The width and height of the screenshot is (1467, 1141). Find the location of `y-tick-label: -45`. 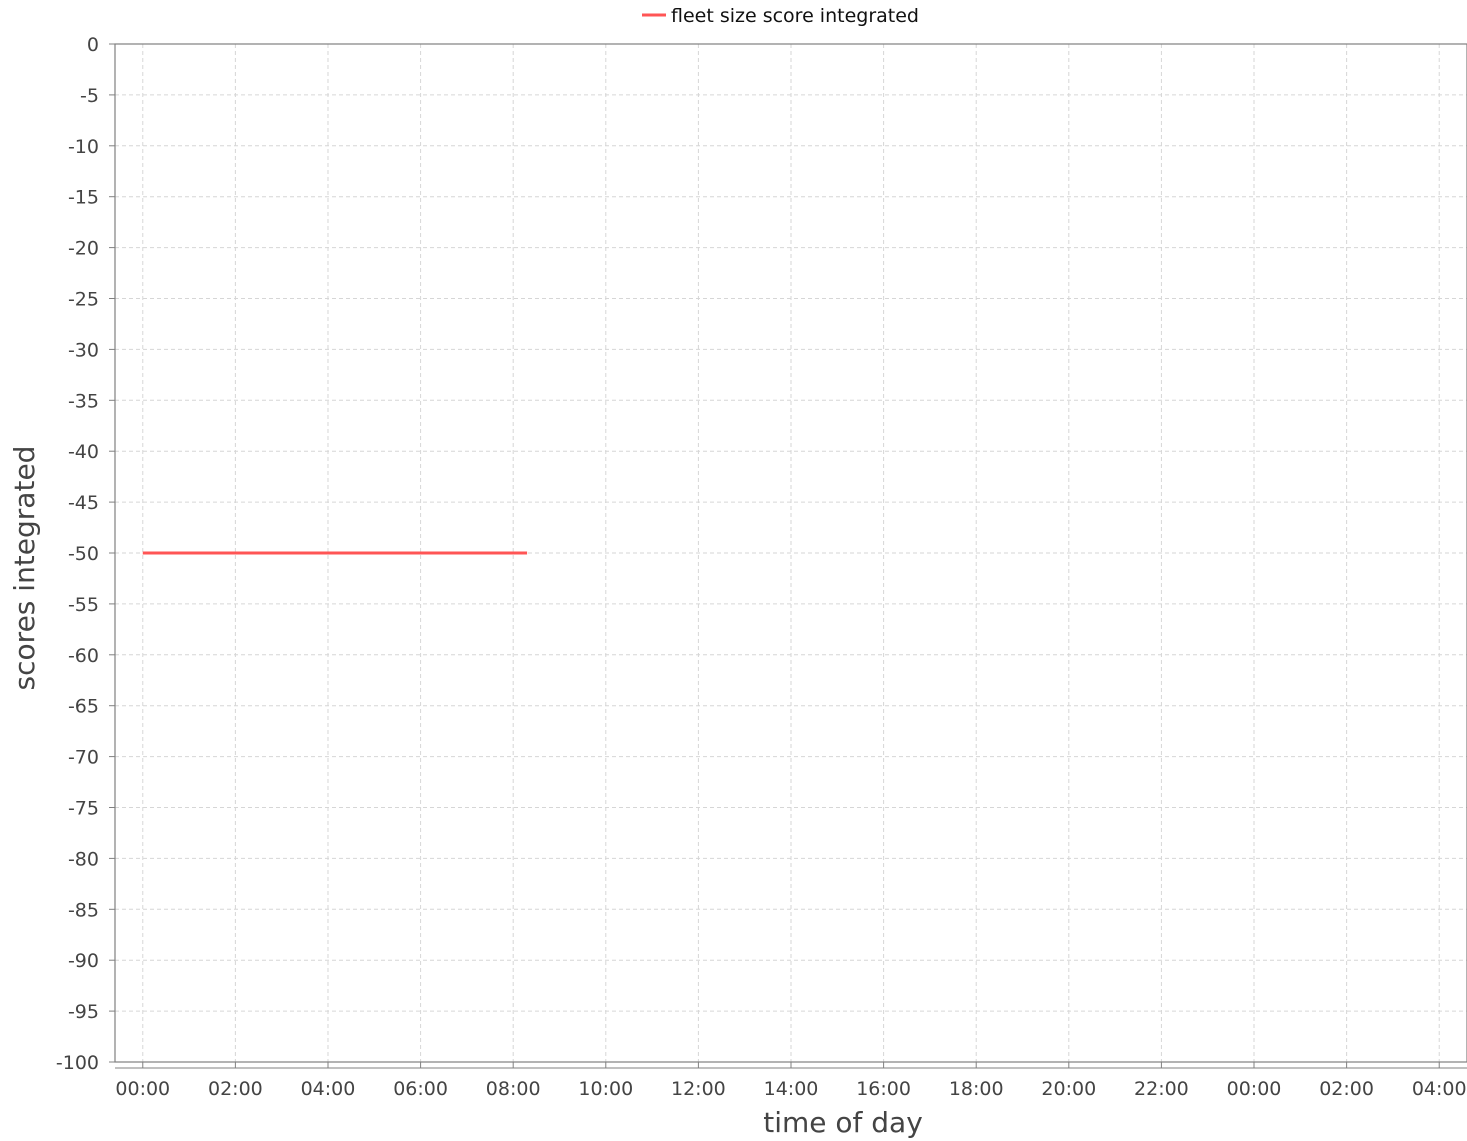

y-tick-label: -45 is located at coordinates (83, 503).